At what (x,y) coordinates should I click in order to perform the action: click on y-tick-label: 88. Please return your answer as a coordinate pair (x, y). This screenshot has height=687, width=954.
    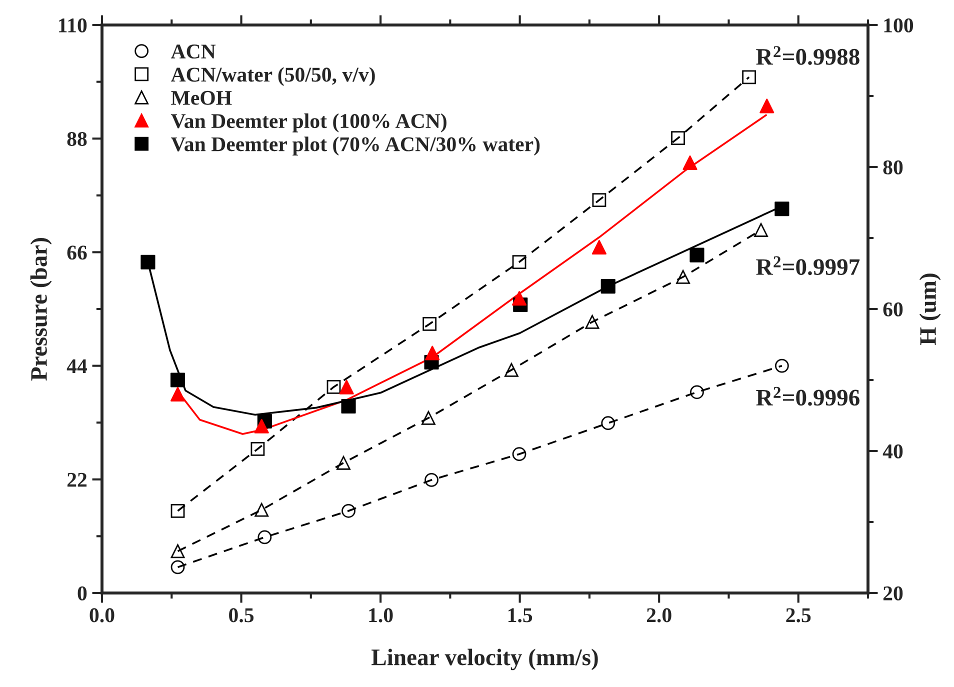
    Looking at the image, I should click on (77, 139).